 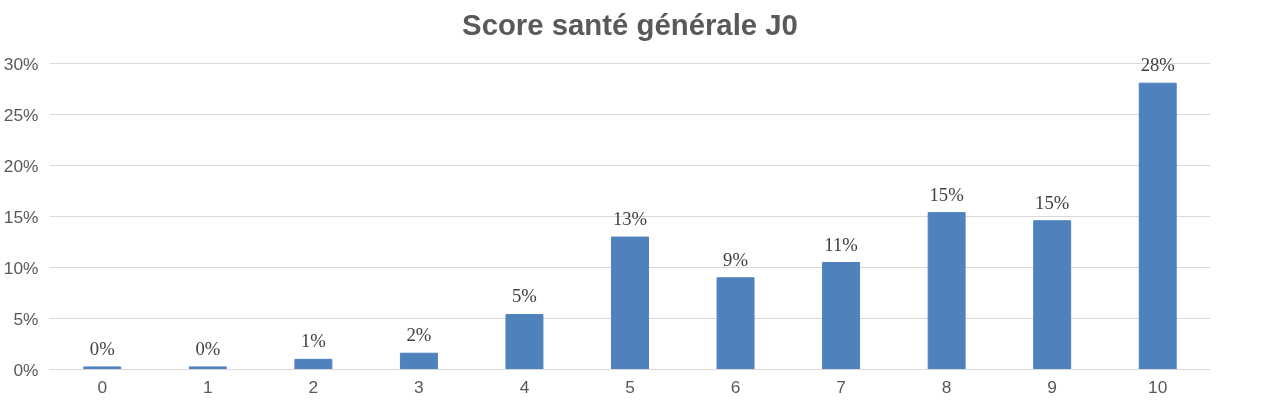 What do you see at coordinates (26, 369) in the screenshot?
I see `y-tick-label: 0%` at bounding box center [26, 369].